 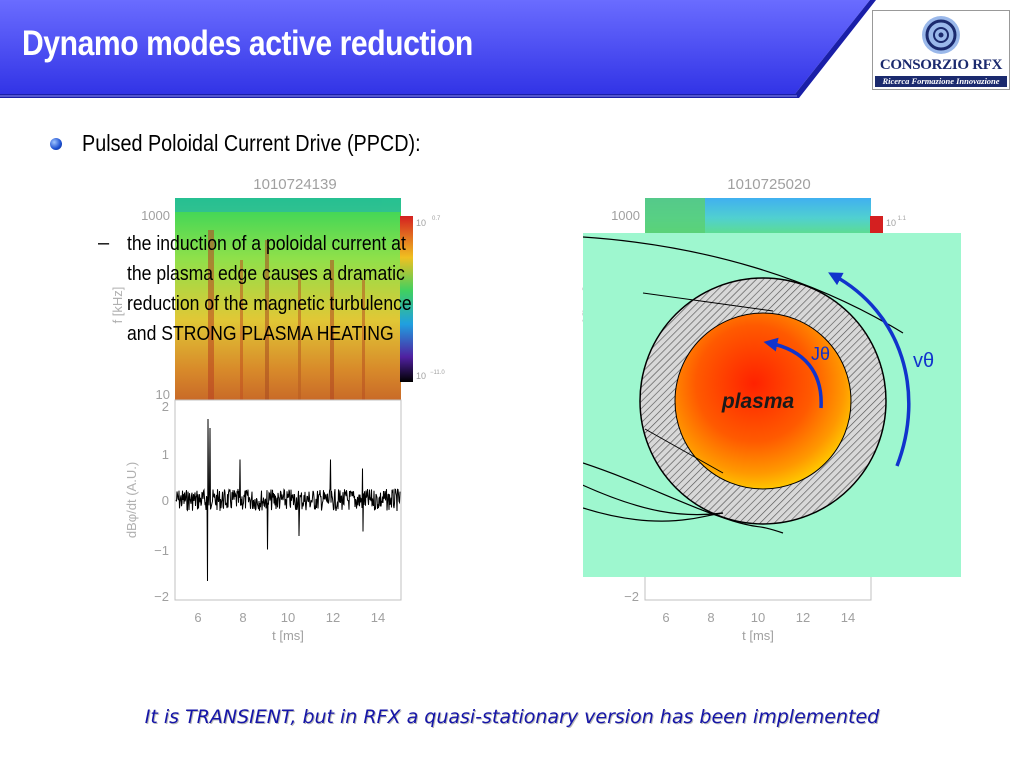 What do you see at coordinates (131, 500) in the screenshot?
I see `left-trace-ylabel: dBφ/dt (A.U.)` at bounding box center [131, 500].